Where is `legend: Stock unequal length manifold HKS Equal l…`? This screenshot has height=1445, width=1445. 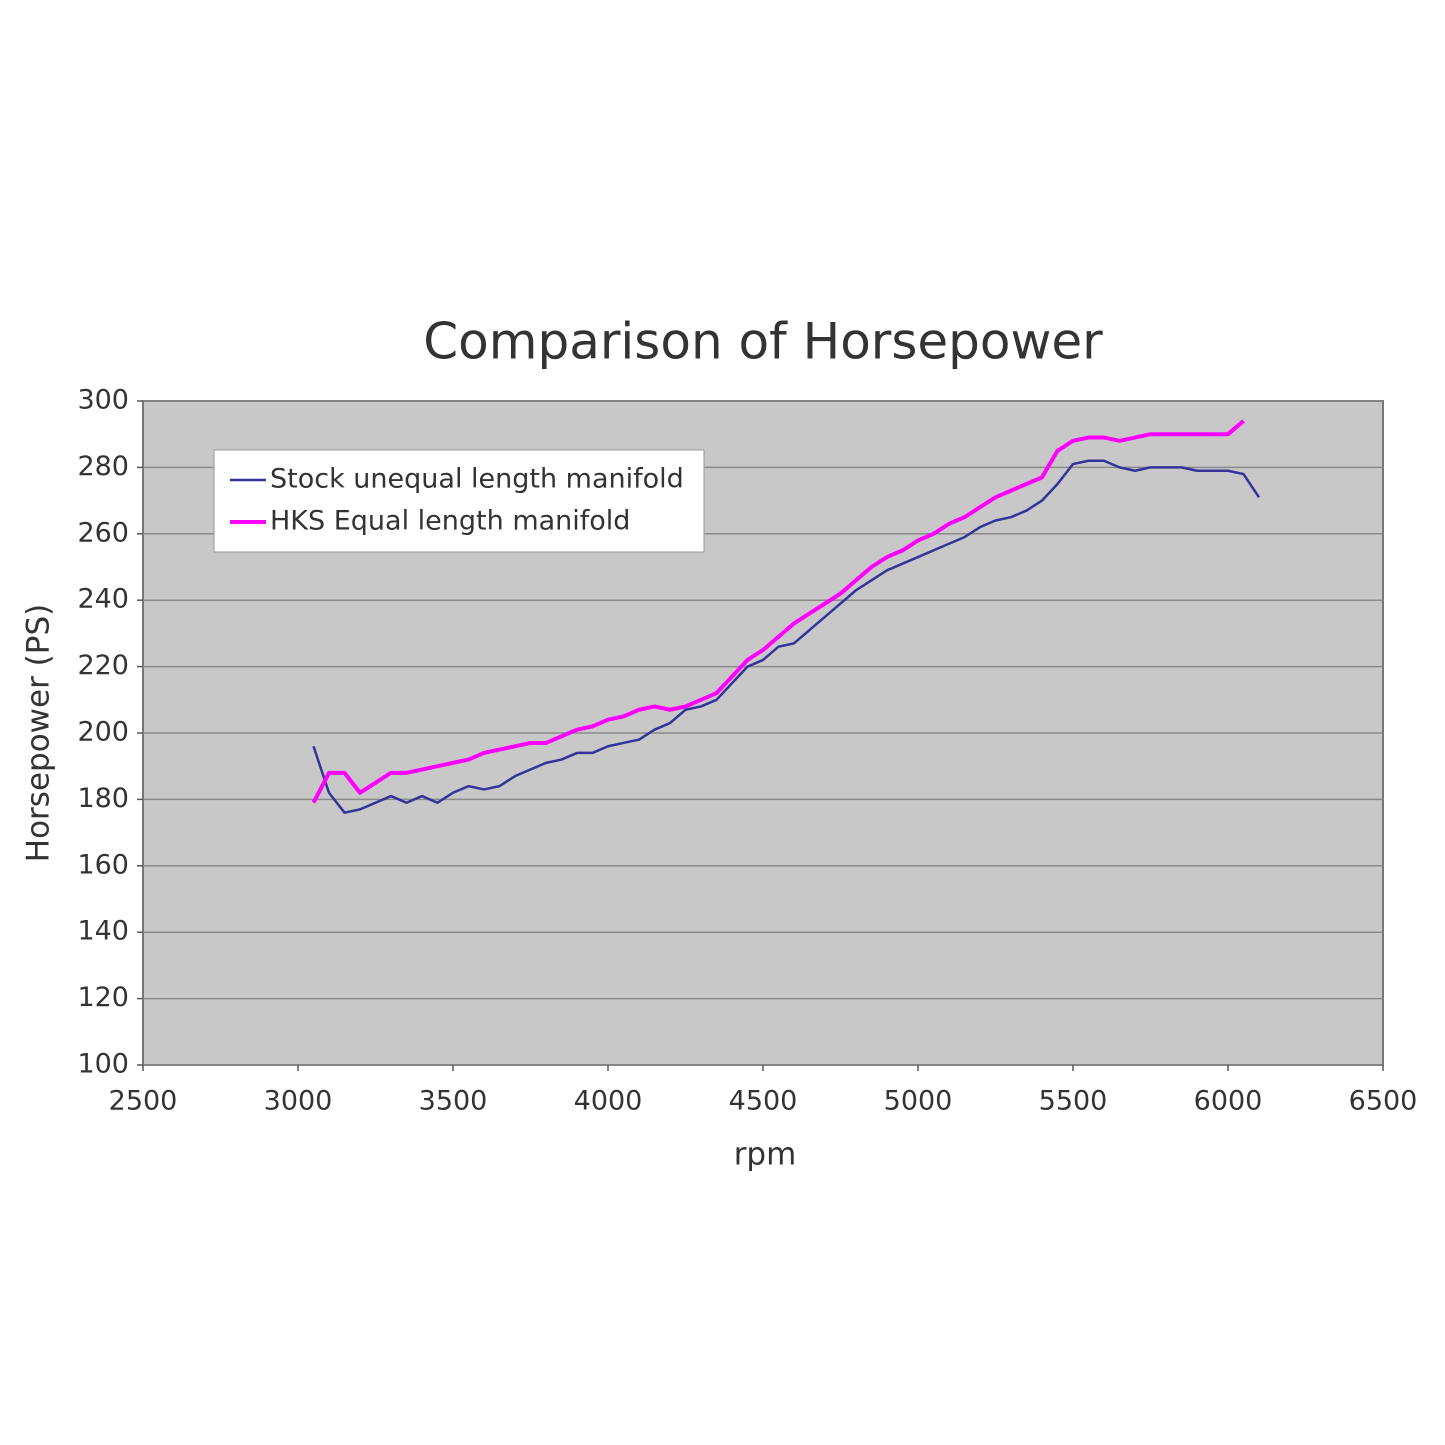 legend: Stock unequal length manifold HKS Equal l… is located at coordinates (459, 501).